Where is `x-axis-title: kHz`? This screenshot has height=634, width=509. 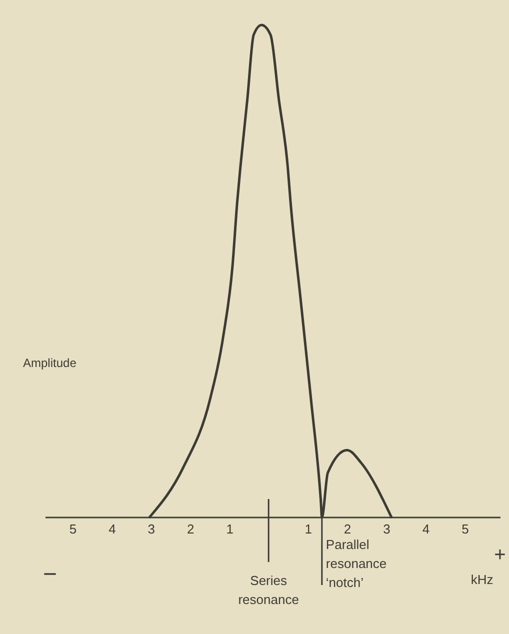
x-axis-title: kHz is located at coordinates (482, 579).